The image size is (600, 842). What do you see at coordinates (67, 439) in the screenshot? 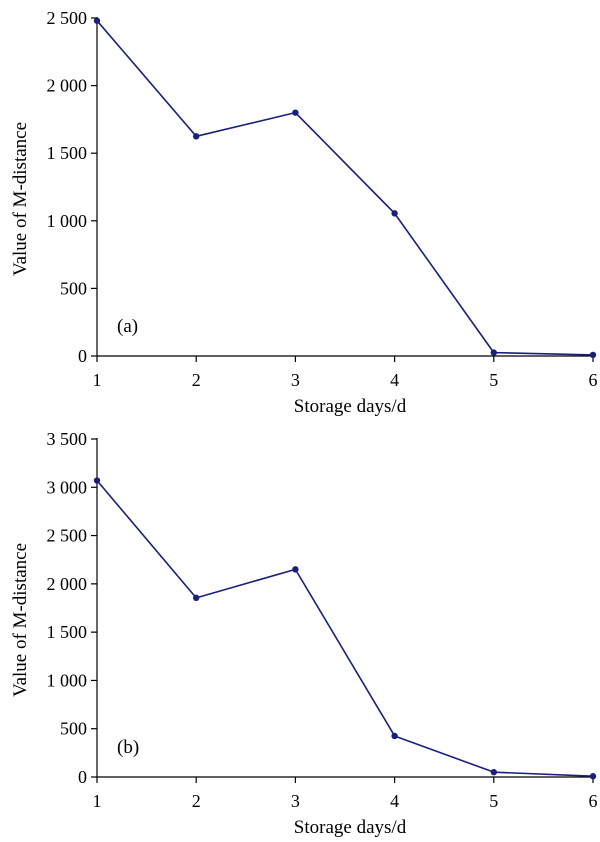
I see `y-tick-label: 3 500` at bounding box center [67, 439].